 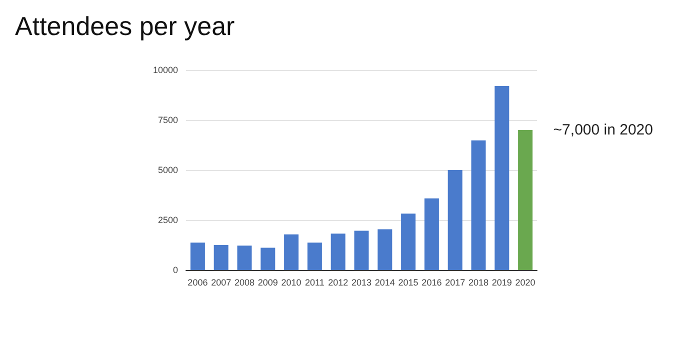 What do you see at coordinates (268, 283) in the screenshot?
I see `x-tick-label: 2009` at bounding box center [268, 283].